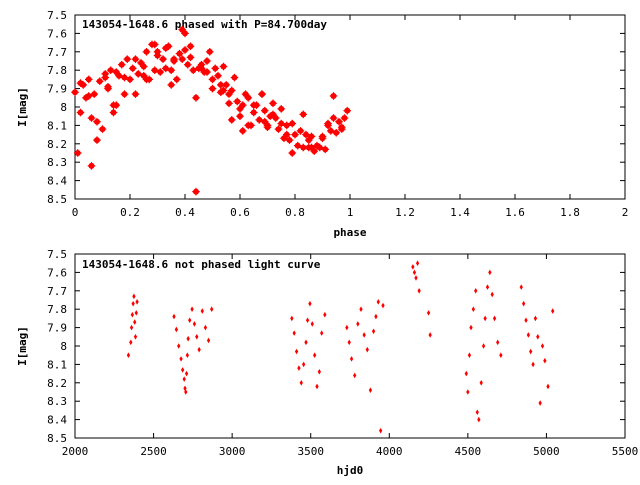  Describe the element at coordinates (63, 107) in the screenshot. I see `y-tick-label: 8` at that location.